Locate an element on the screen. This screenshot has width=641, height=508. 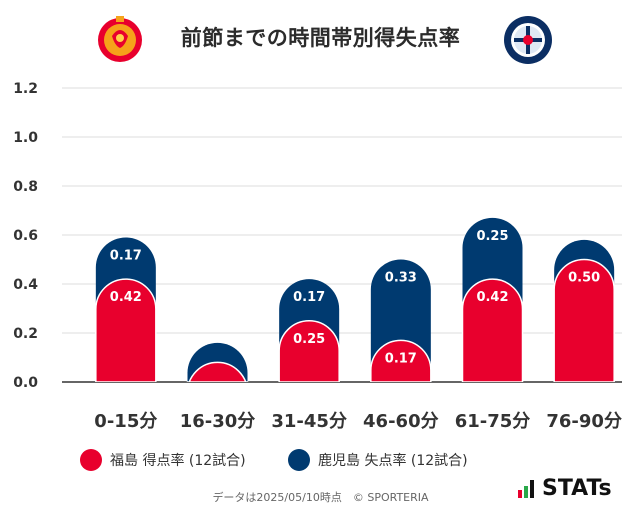
data-label-fukushima: 0.50 is located at coordinates (584, 278).